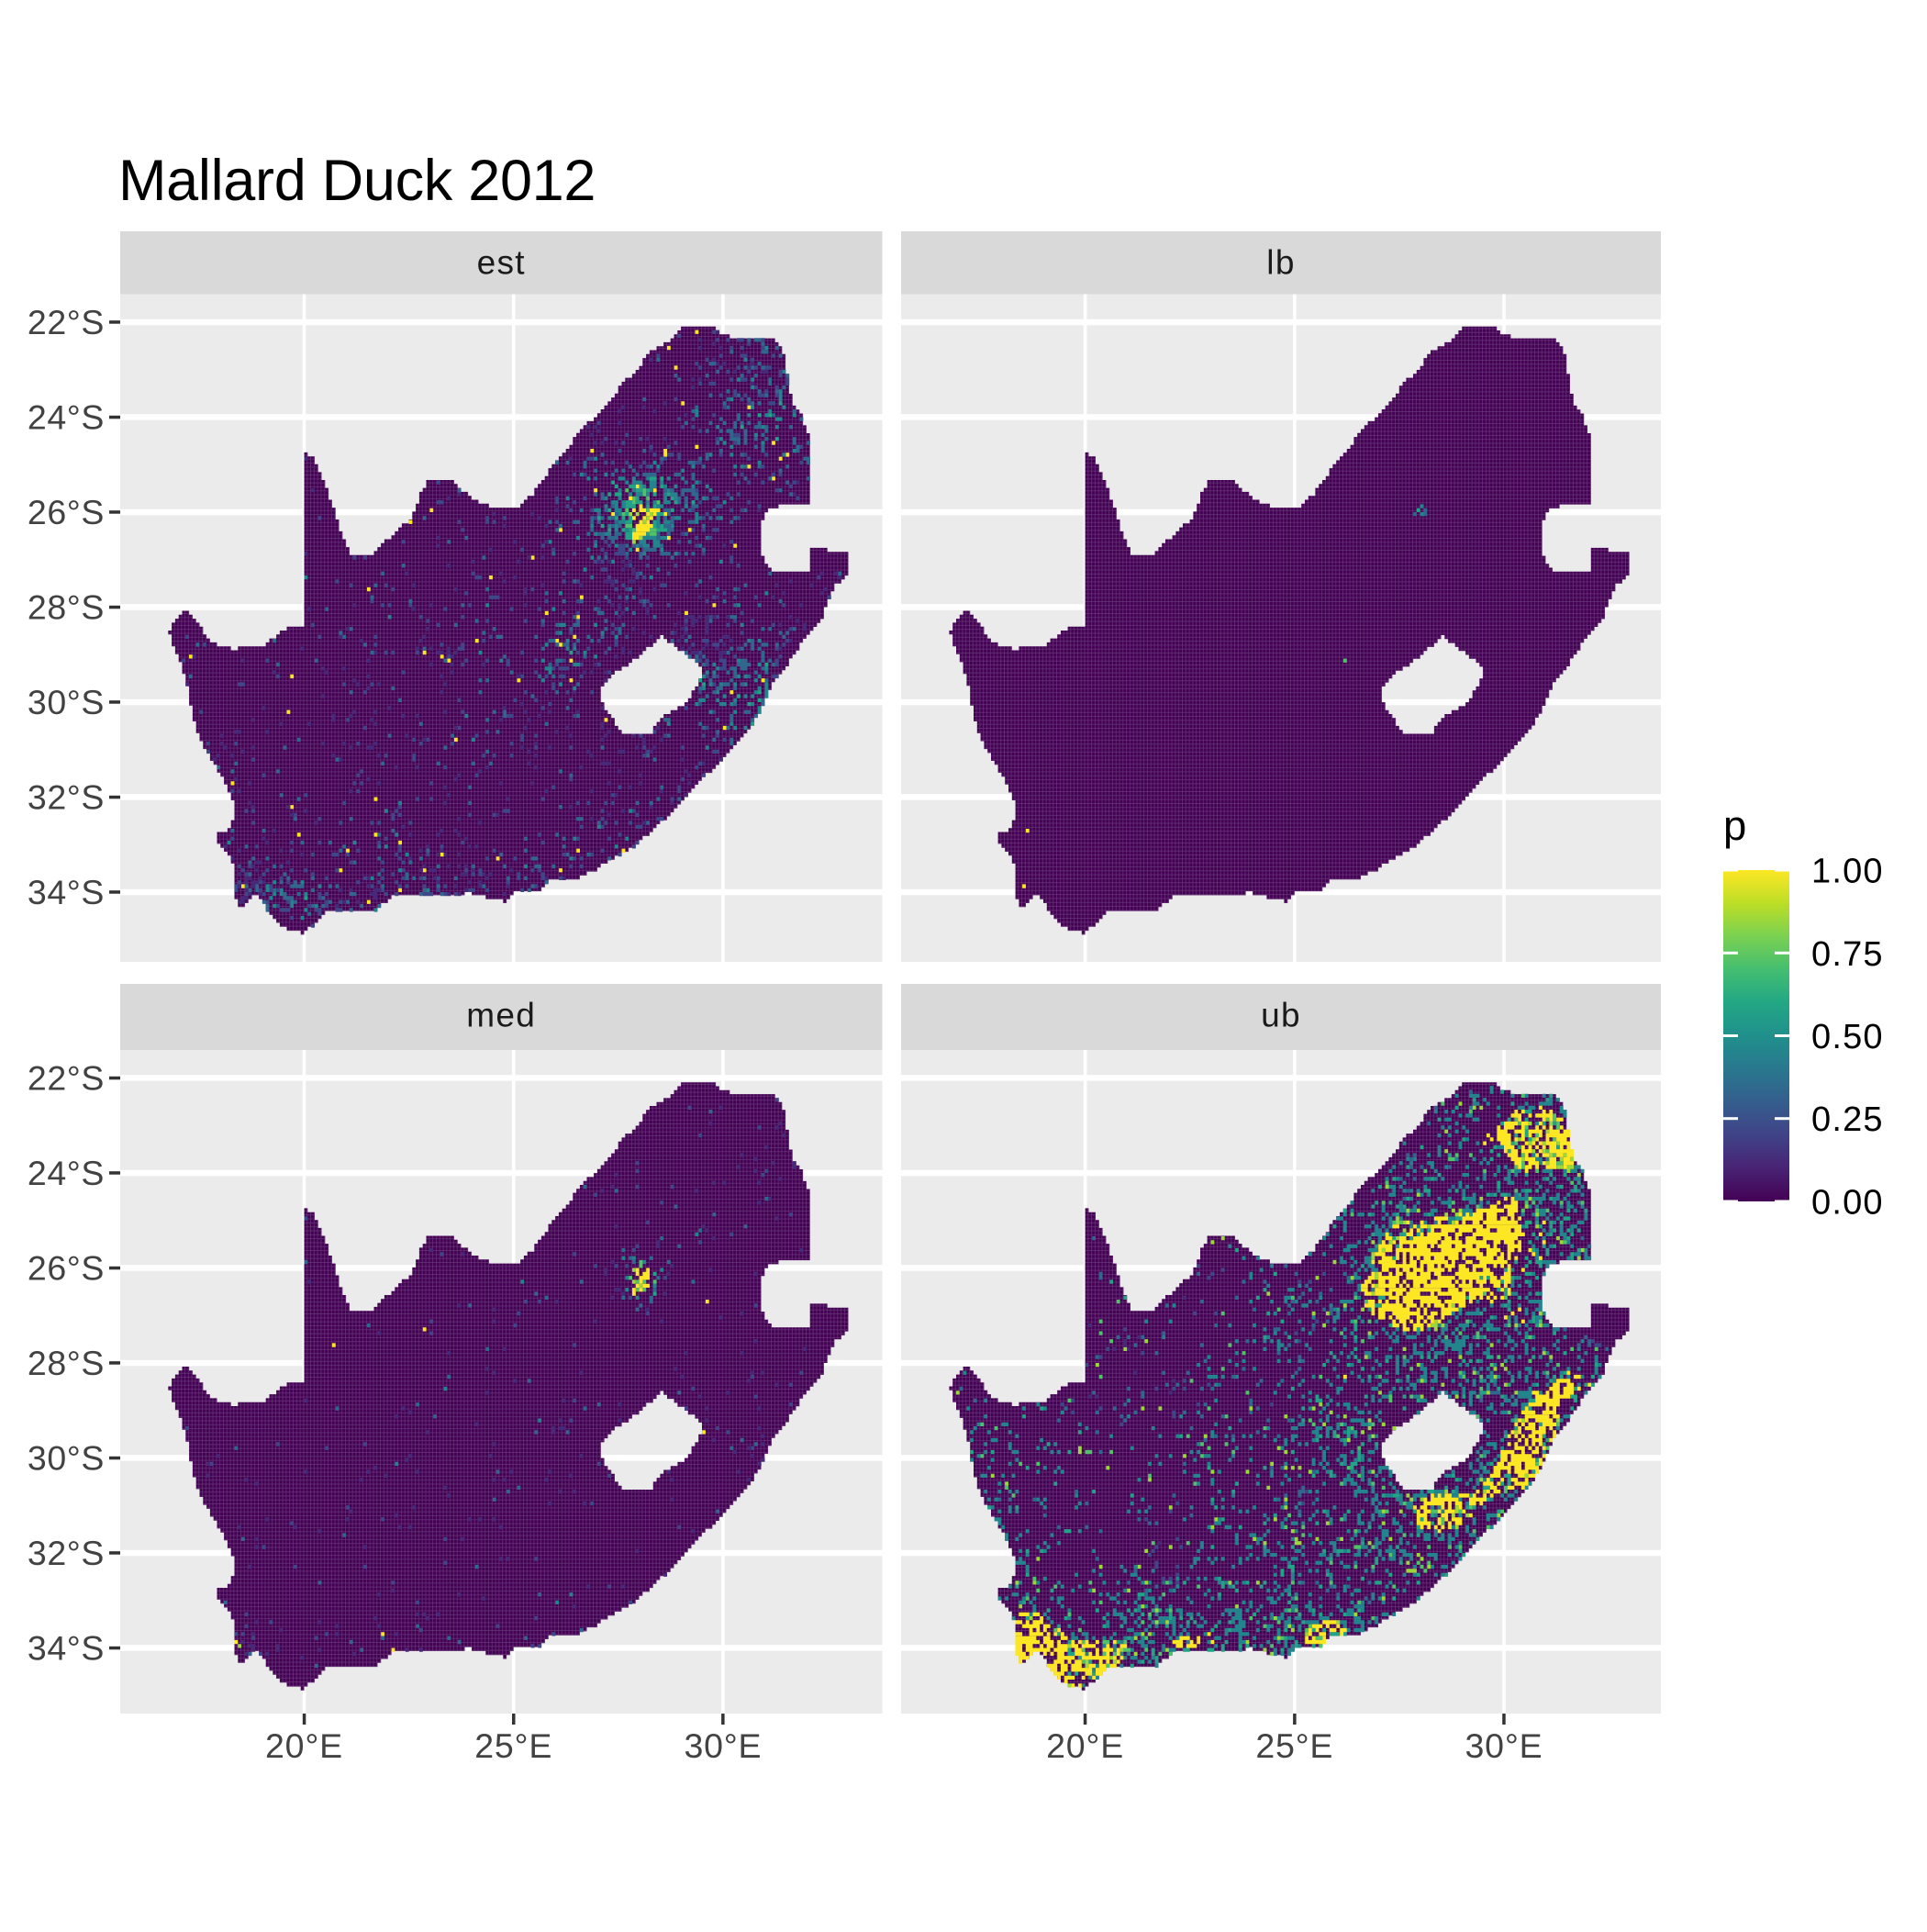 The image size is (1927, 1932). Describe the element at coordinates (1281, 1016) in the screenshot. I see `svg-text: ub` at that location.